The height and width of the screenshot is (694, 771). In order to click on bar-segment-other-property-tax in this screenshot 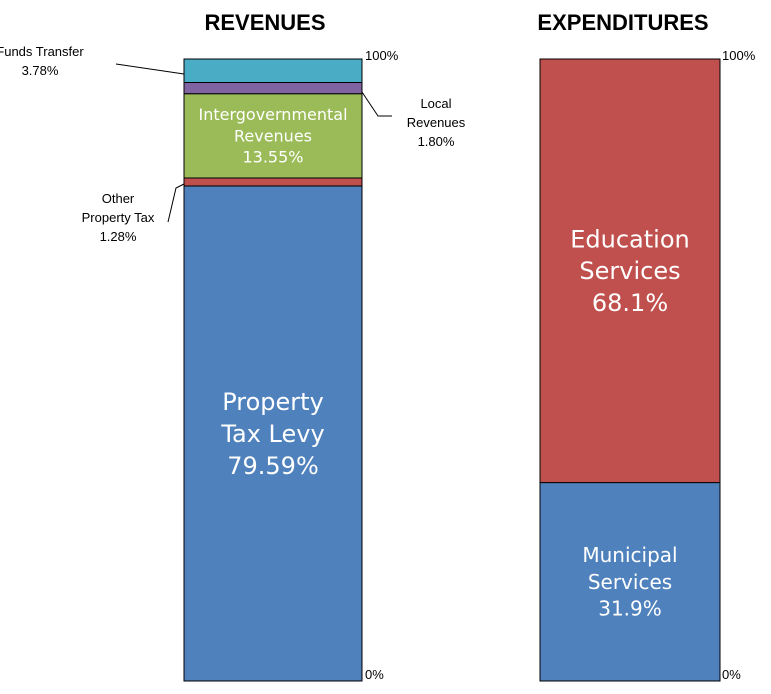, I will do `click(273, 182)`.